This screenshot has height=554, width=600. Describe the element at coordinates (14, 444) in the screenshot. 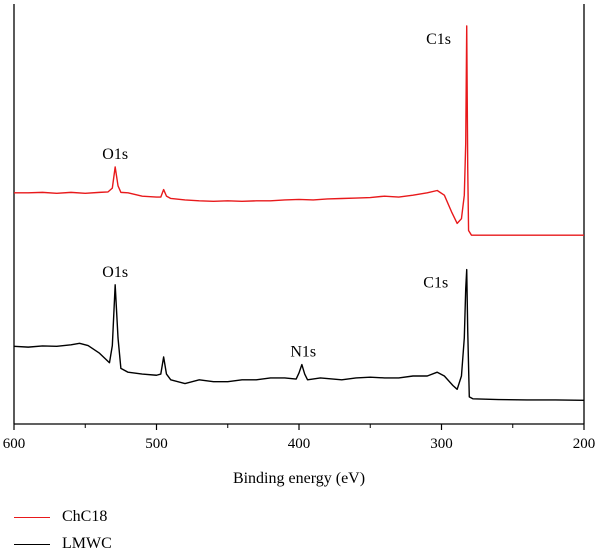

I see `x-tick-label-600: 600` at that location.